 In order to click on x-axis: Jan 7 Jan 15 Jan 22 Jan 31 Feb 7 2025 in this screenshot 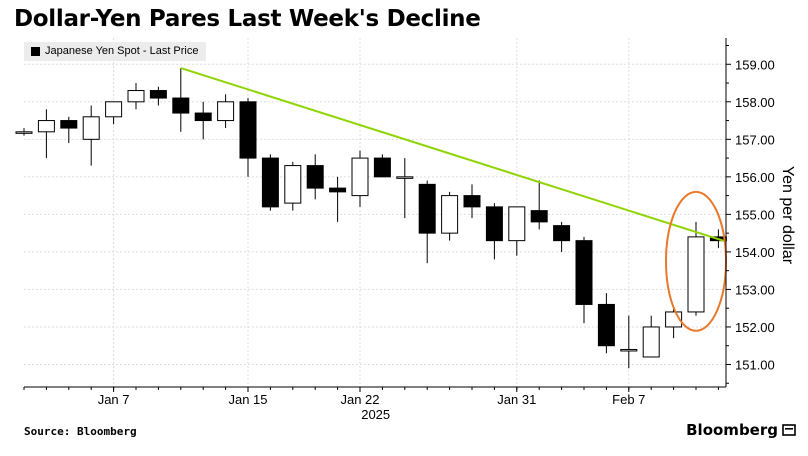, I will do `click(374, 404)`.